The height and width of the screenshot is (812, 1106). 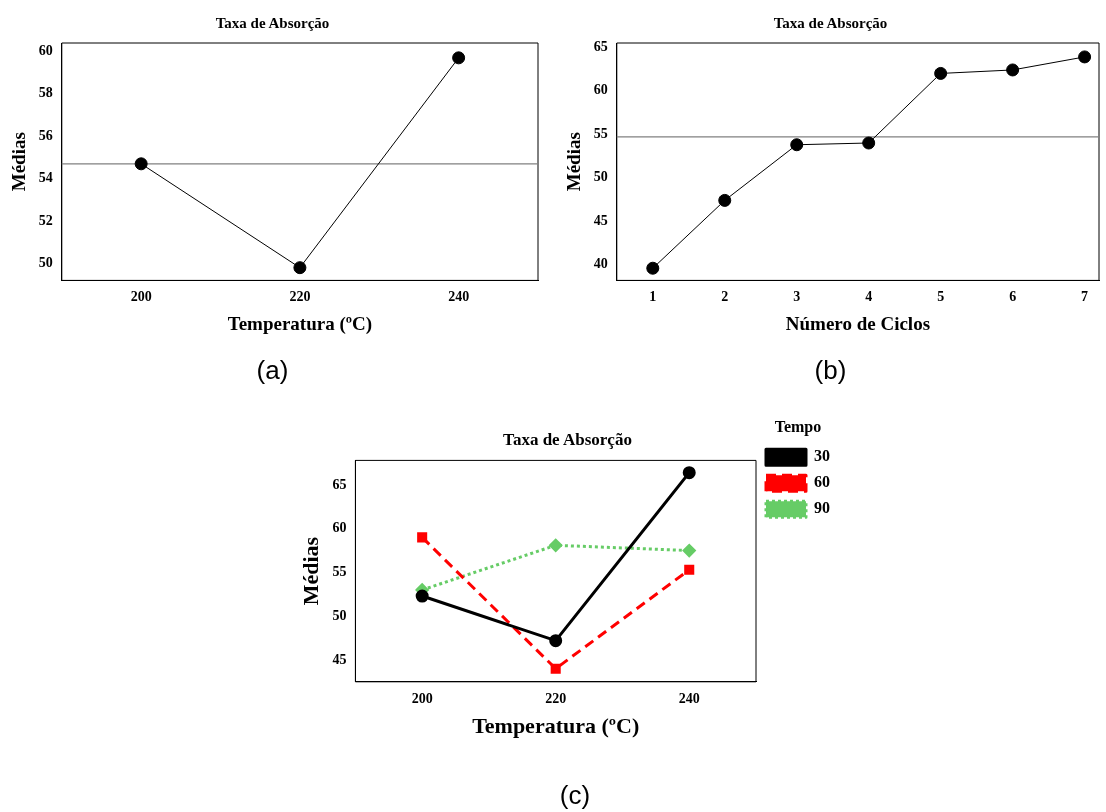 I want to click on text: (c), so click(x=575, y=795).